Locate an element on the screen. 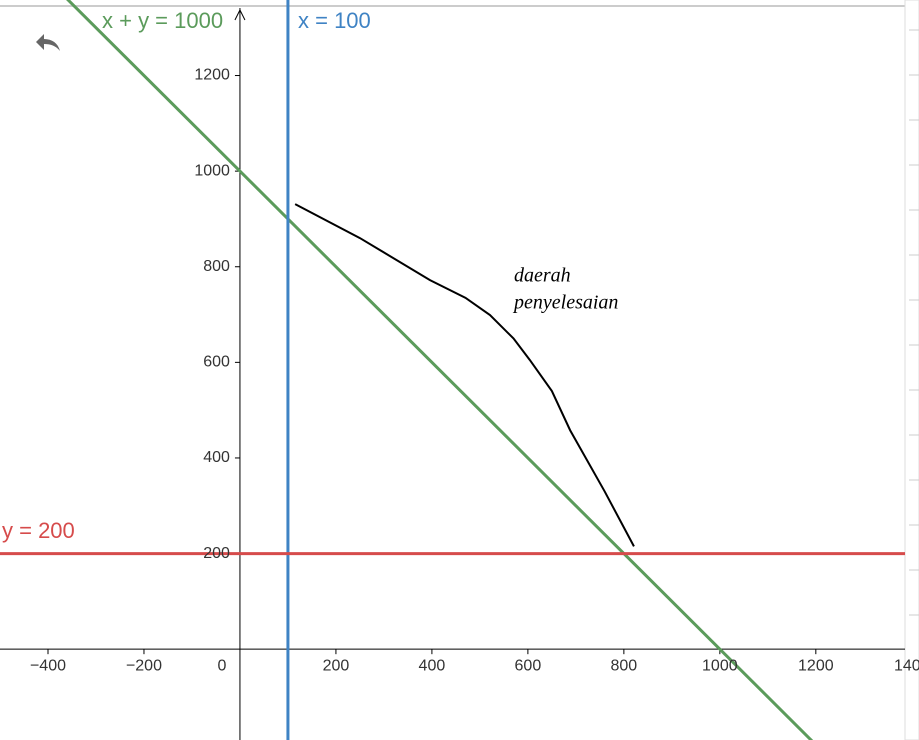 Image resolution: width=919 pixels, height=740 pixels. x-tick-label: 1400 is located at coordinates (906, 665).